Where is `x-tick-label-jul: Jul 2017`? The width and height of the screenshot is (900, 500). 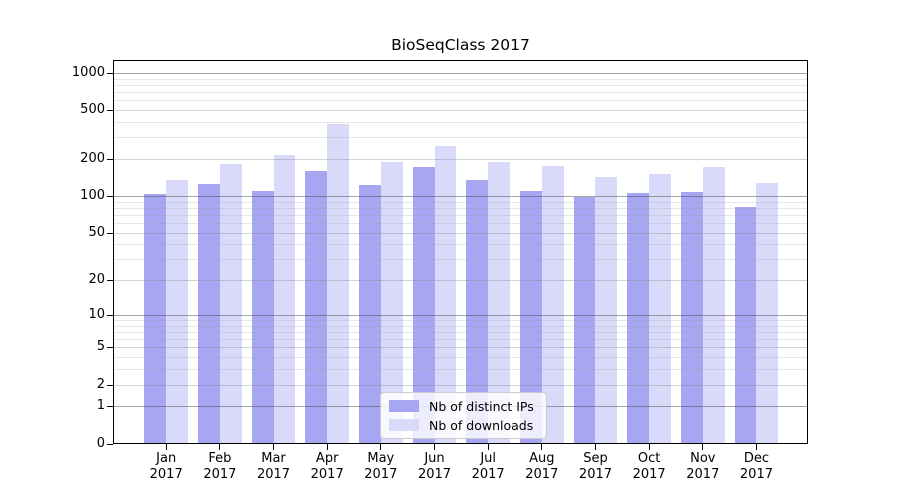
x-tick-label-jul: Jul 2017 is located at coordinates (488, 467).